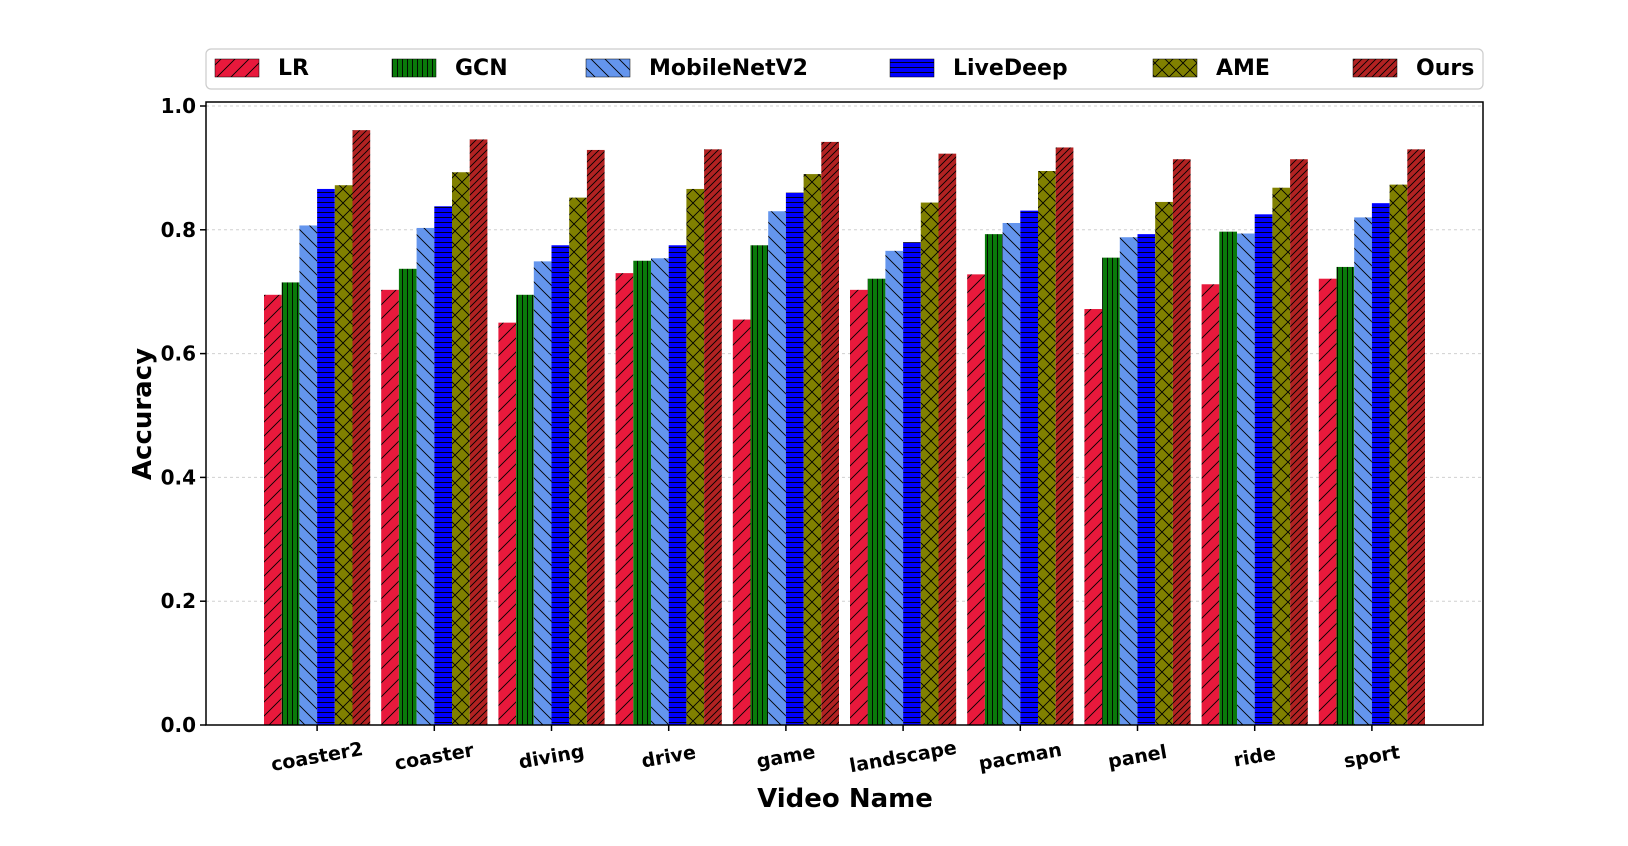  I want to click on bar-ours-diving, so click(595, 437).